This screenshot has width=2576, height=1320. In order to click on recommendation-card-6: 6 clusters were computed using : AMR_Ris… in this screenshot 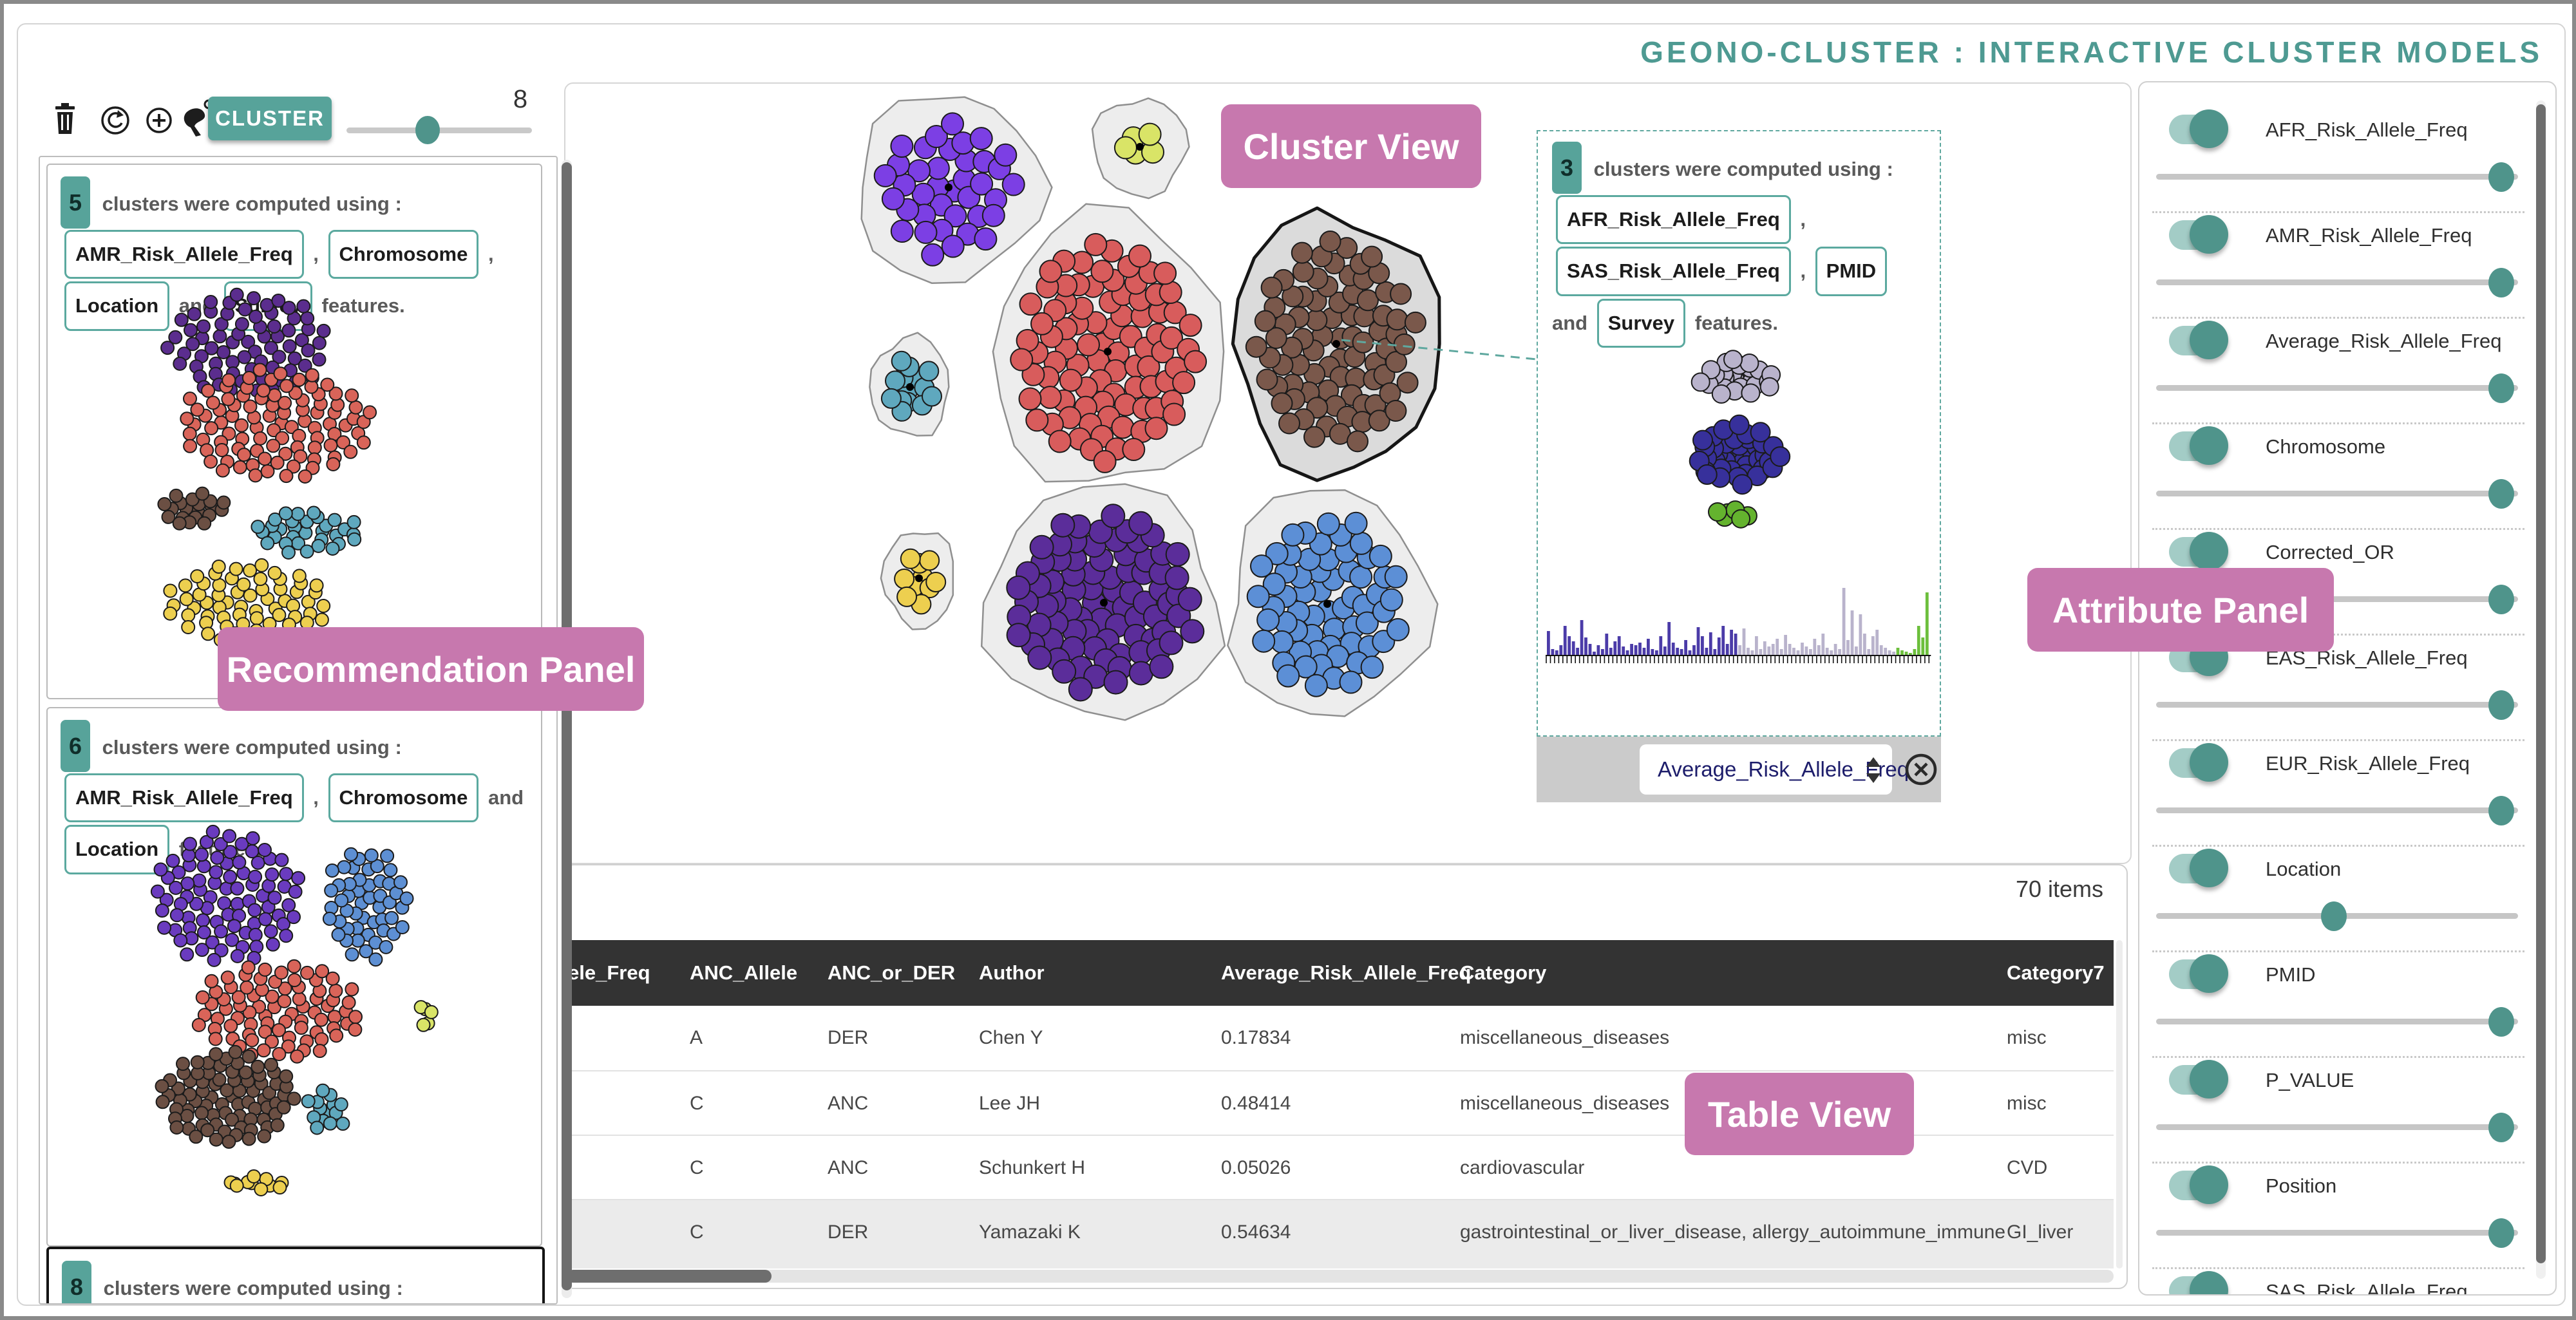, I will do `click(294, 977)`.